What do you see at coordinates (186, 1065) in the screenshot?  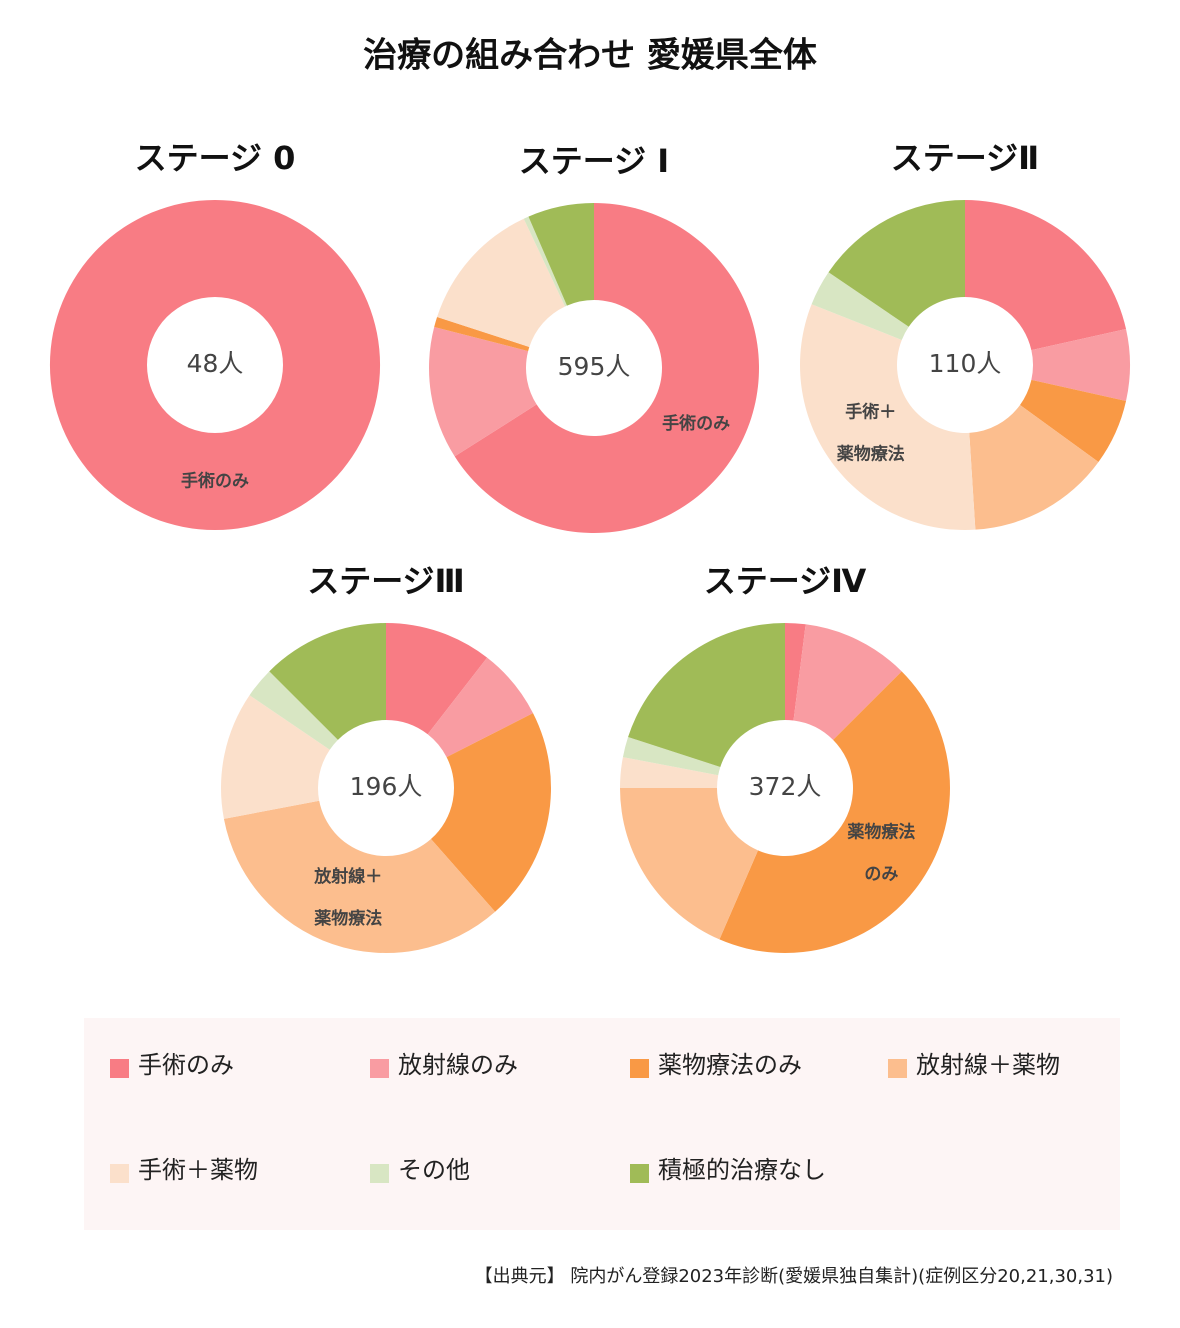 I see `legend-label: 手術のみ` at bounding box center [186, 1065].